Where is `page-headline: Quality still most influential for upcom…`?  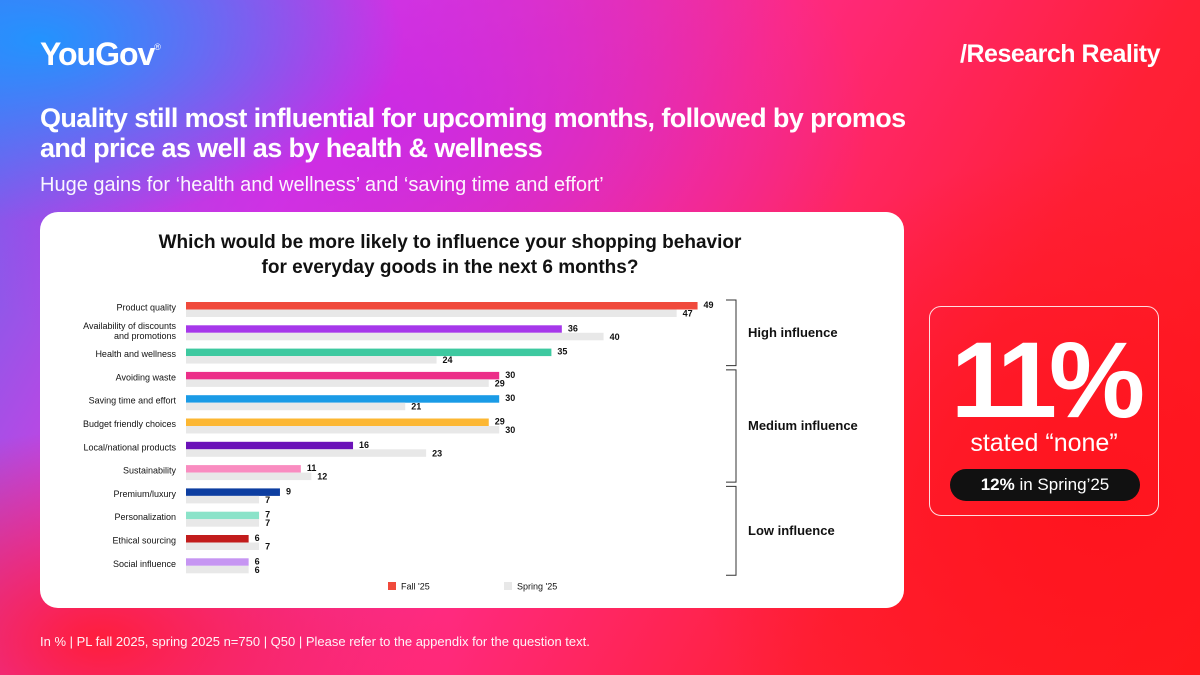 page-headline: Quality still most influential for upcom… is located at coordinates (473, 133).